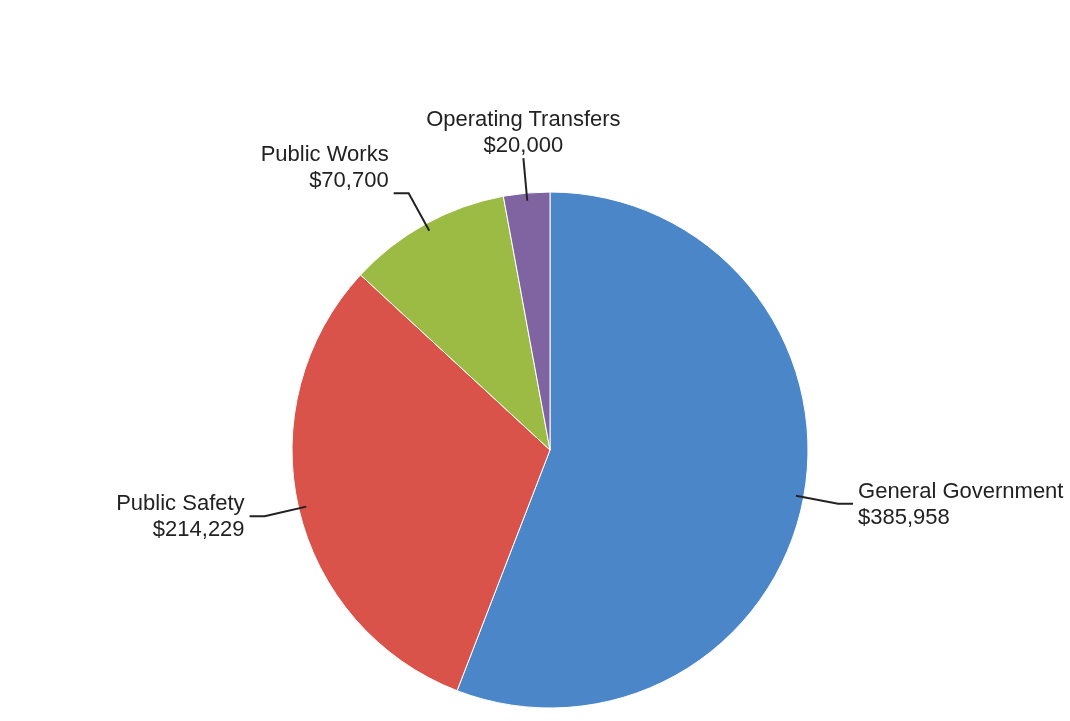 The width and height of the screenshot is (1070, 721). What do you see at coordinates (904, 516) in the screenshot?
I see `data-label: $385,958` at bounding box center [904, 516].